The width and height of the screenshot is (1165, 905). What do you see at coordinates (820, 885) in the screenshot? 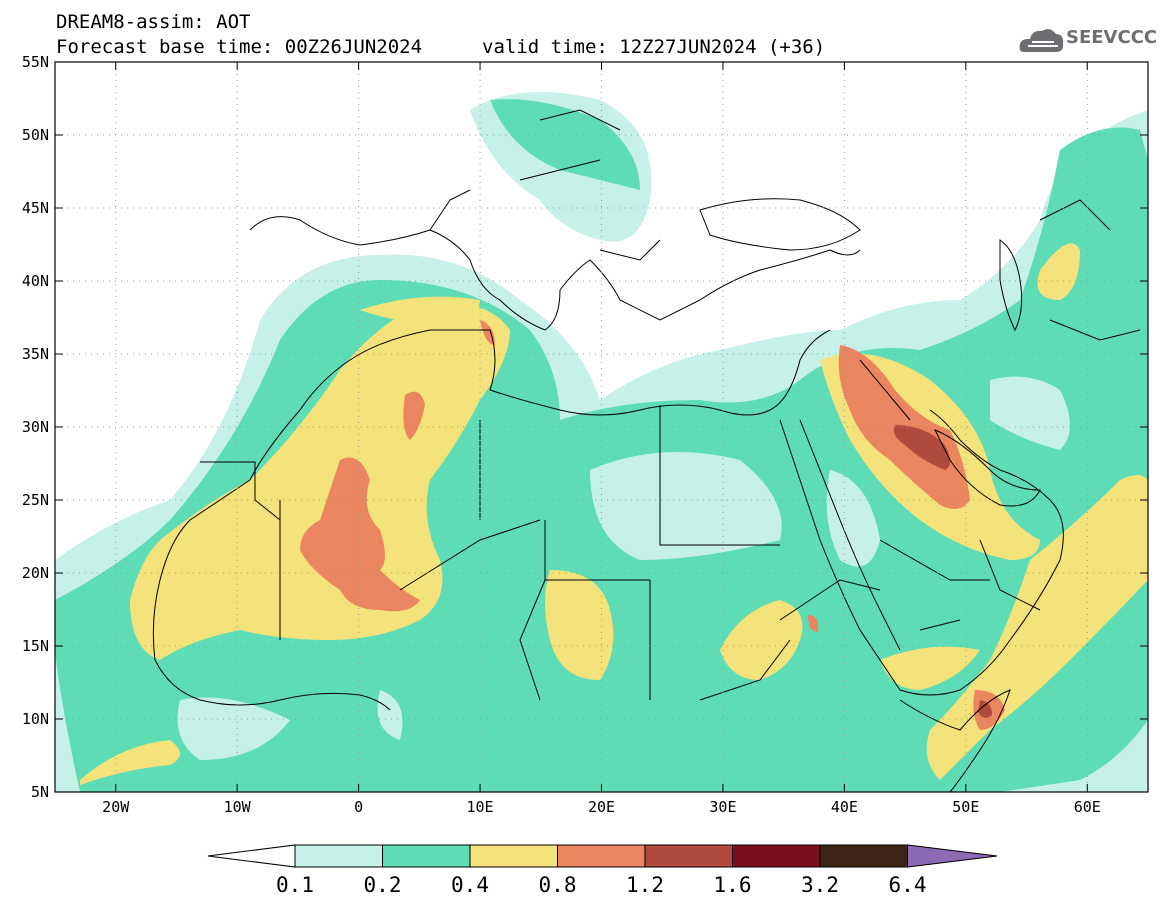
I see `colorbar-label: 3.2` at bounding box center [820, 885].